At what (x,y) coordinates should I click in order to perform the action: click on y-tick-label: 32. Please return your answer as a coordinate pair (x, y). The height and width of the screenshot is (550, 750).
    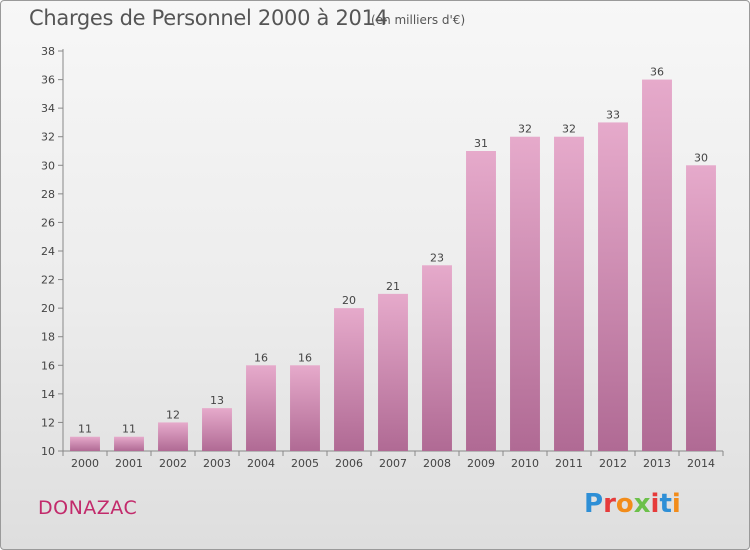
    Looking at the image, I should click on (48, 137).